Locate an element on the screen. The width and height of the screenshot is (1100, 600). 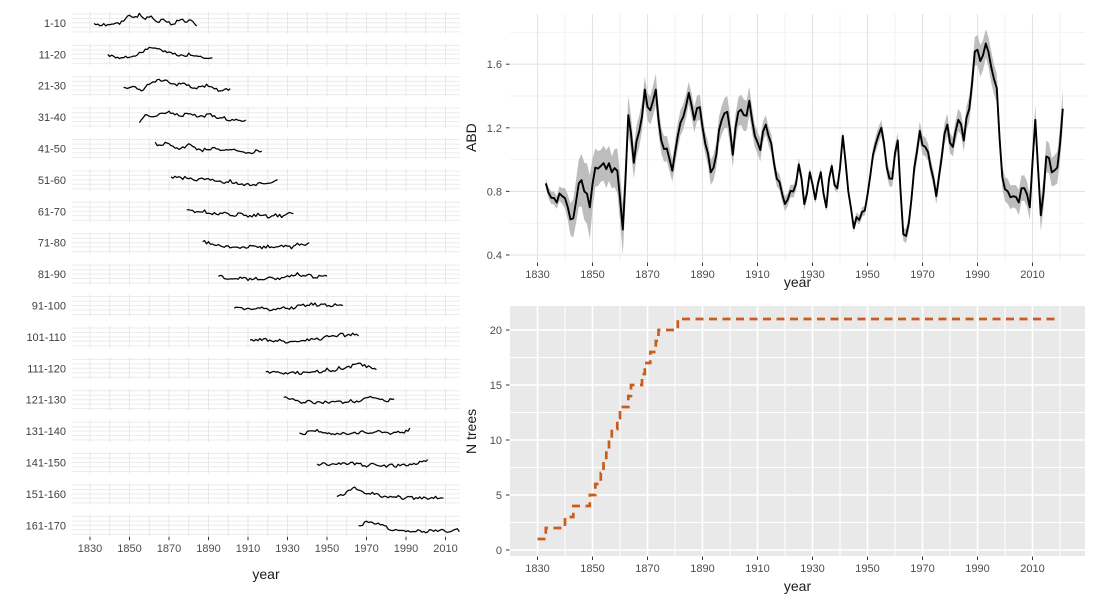
facet-x-axis: 1830 1850 1870 1890 1910 1930 1950 1970 1990 2010 is located at coordinates (268, 545).